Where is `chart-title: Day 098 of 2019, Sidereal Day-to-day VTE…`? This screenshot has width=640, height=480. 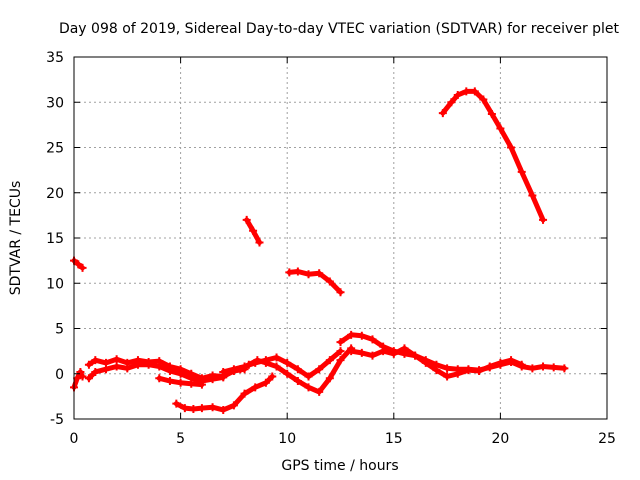 chart-title: Day 098 of 2019, Sidereal Day-to-day VTE… is located at coordinates (339, 29).